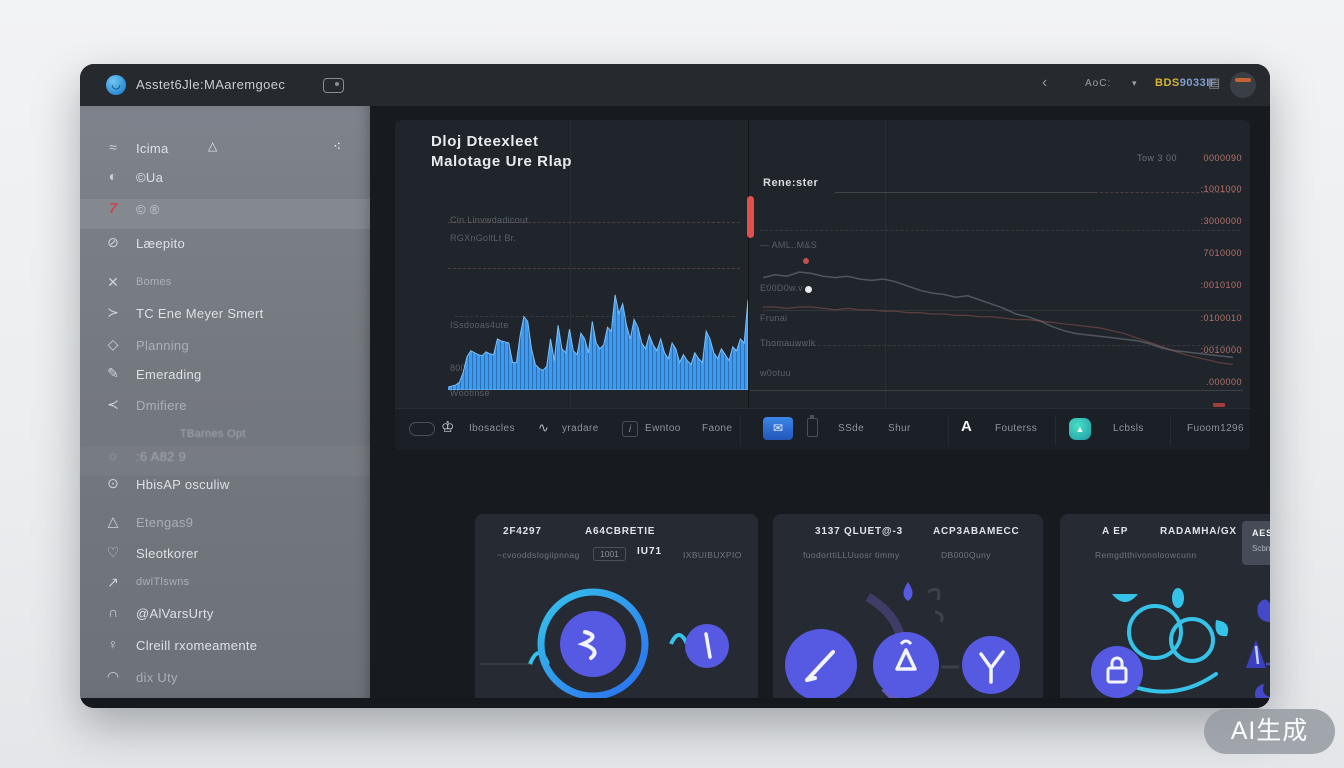  What do you see at coordinates (1198, 83) in the screenshot?
I see `account-id-suffix: 9033IF` at bounding box center [1198, 83].